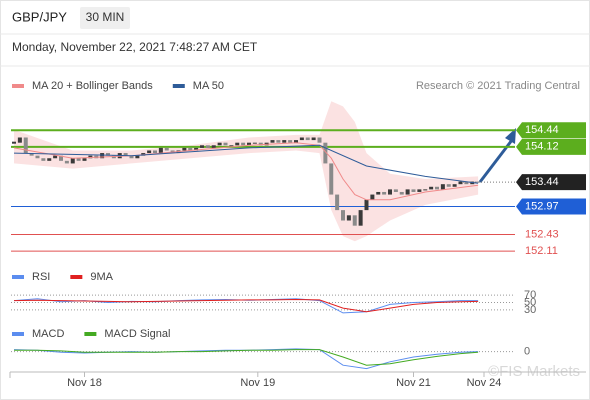 The width and height of the screenshot is (590, 400). I want to click on y-tick-label: 70, so click(530, 295).